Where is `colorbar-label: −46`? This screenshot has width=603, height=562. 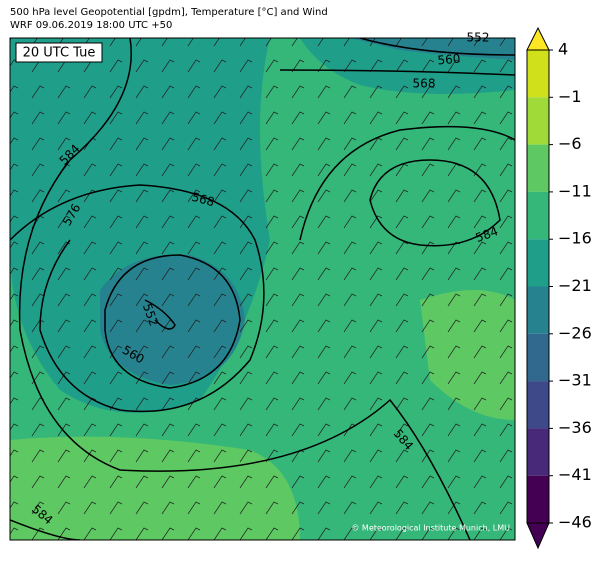 colorbar-label: −46 is located at coordinates (575, 522).